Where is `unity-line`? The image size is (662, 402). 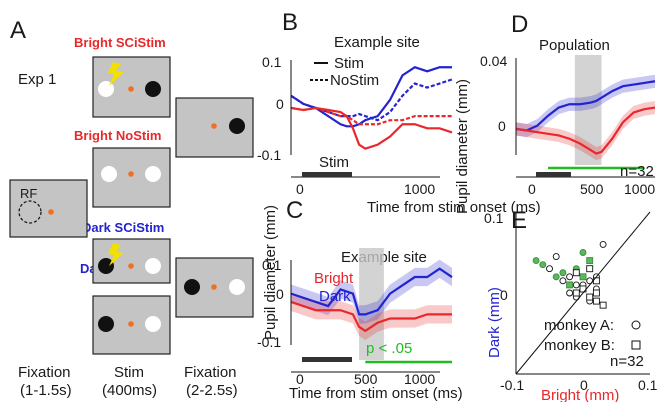
unity-line is located at coordinates (583, 293).